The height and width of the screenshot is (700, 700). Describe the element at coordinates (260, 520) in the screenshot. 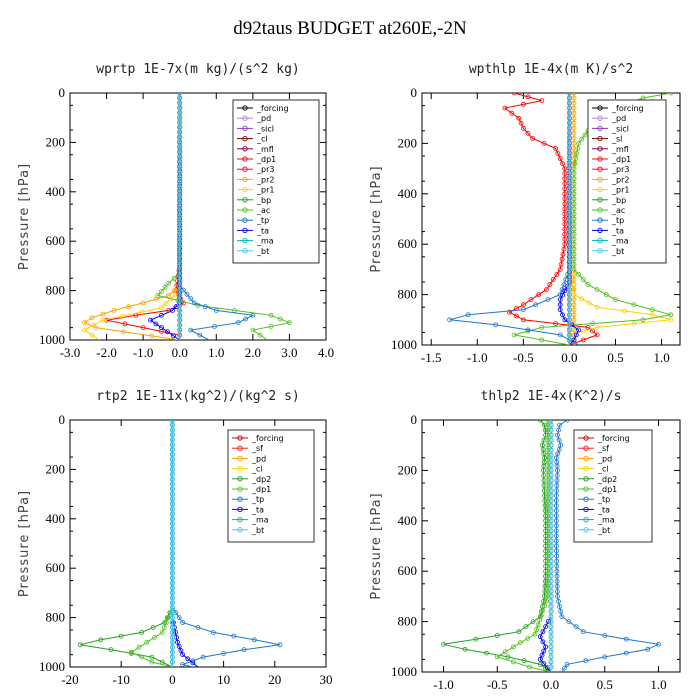

I see `legend-label: _ma` at that location.